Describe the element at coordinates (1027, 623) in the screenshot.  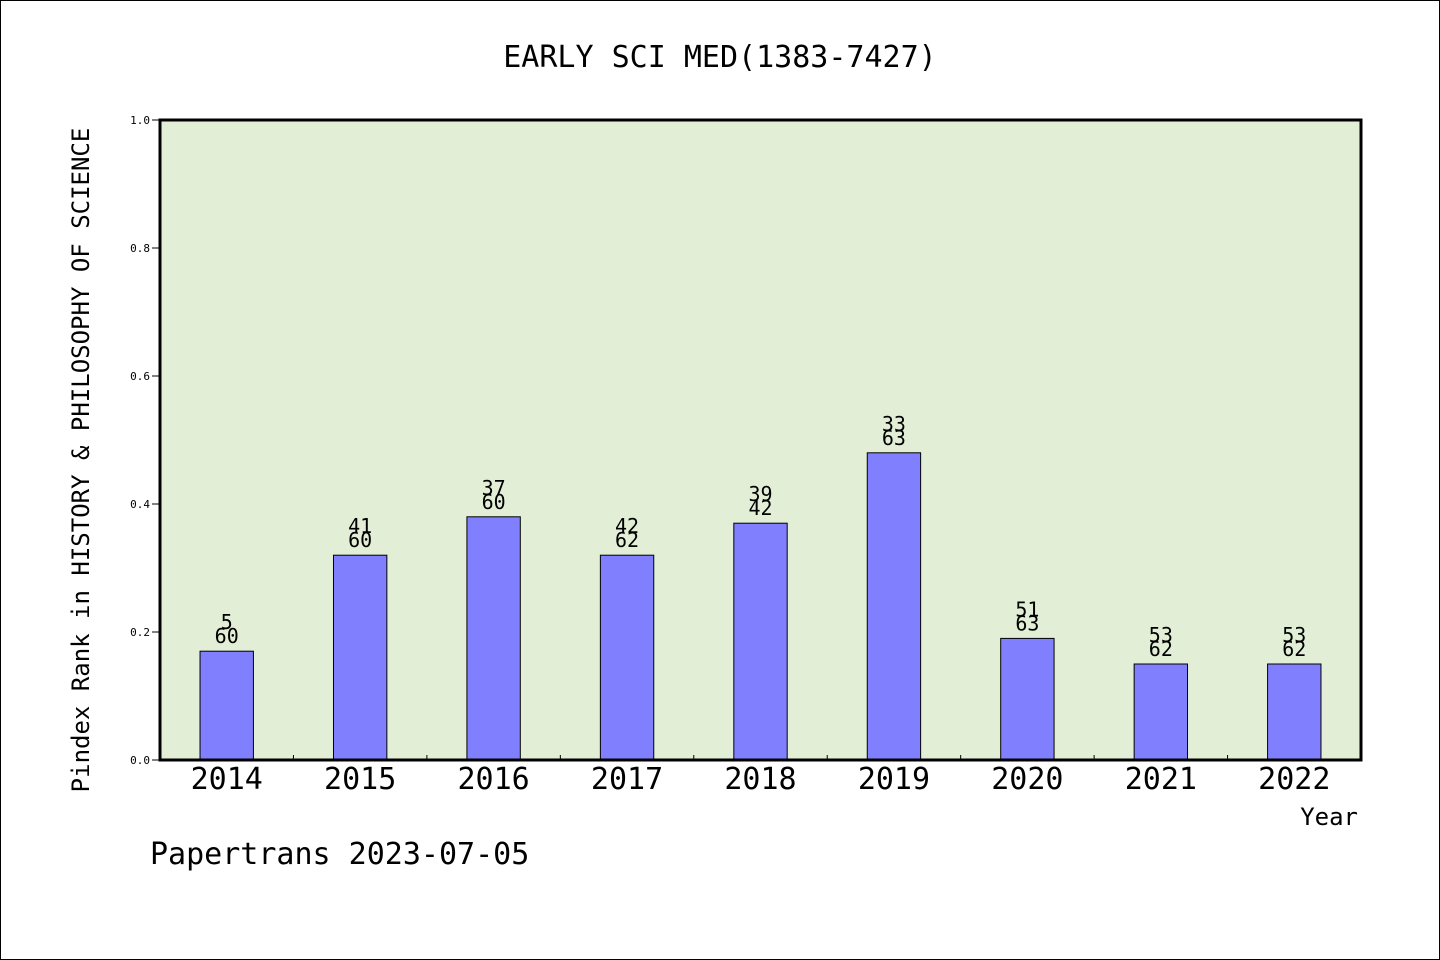
I see `bar-total-label-2020: 63` at that location.